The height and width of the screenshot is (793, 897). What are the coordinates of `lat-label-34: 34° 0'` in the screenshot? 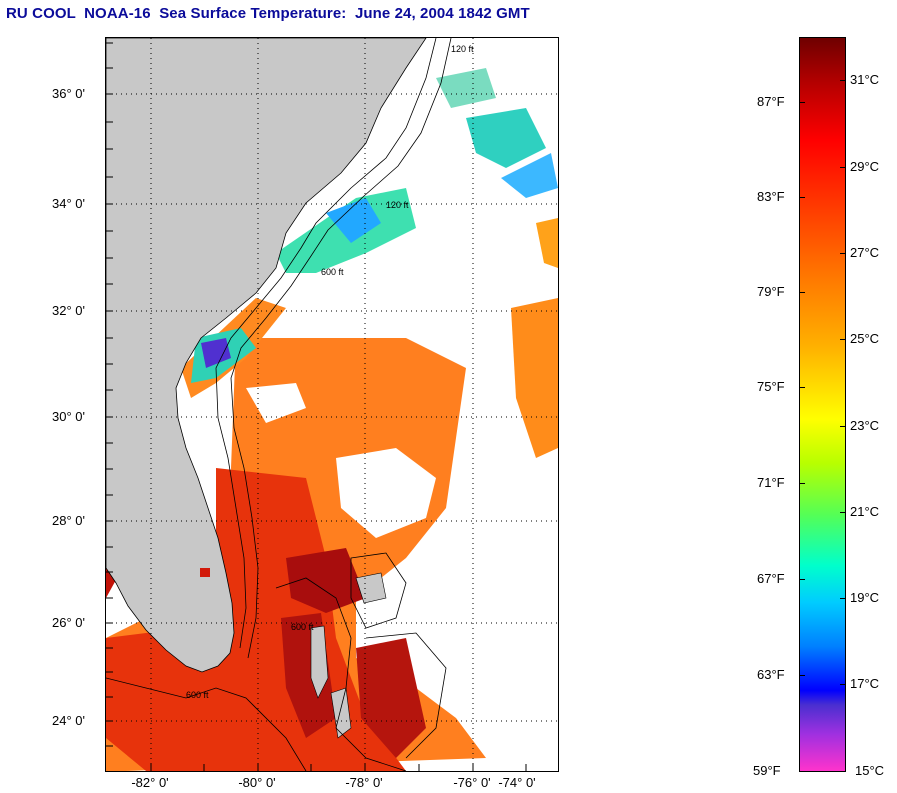 It's located at (68, 203).